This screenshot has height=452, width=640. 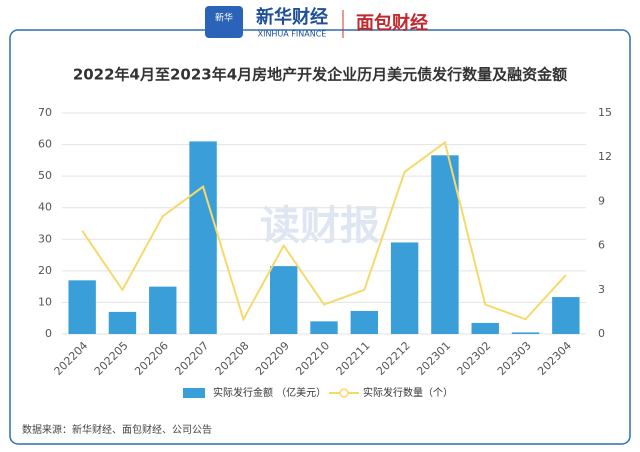 What do you see at coordinates (111, 358) in the screenshot?
I see `x-tick-label: 202205` at bounding box center [111, 358].